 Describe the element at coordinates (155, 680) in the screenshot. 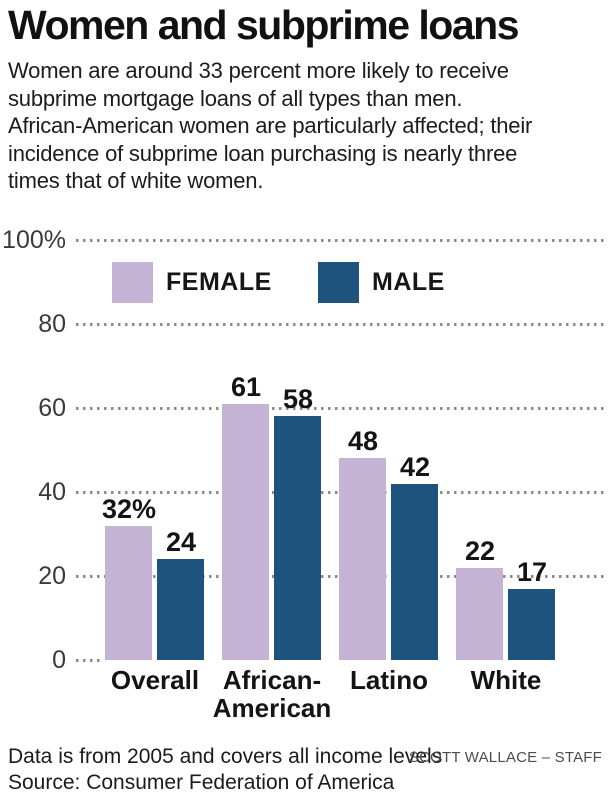

I see `x-axis-label-overall: Overall` at that location.